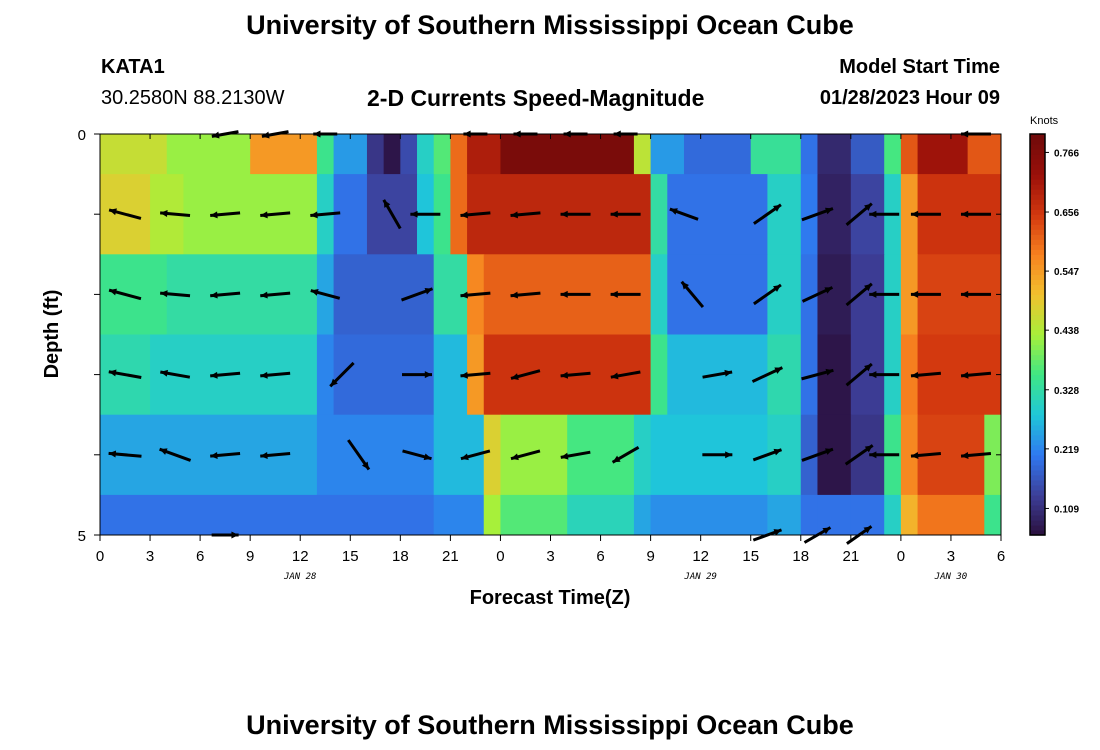  Describe the element at coordinates (1066, 450) in the screenshot. I see `colorbar-tick-label: 0.219` at that location.